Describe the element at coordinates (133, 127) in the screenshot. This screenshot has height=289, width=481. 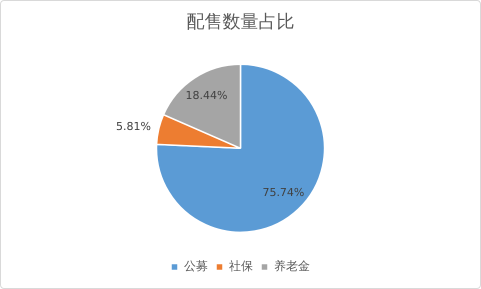
I see `data-label: 5.81%` at that location.